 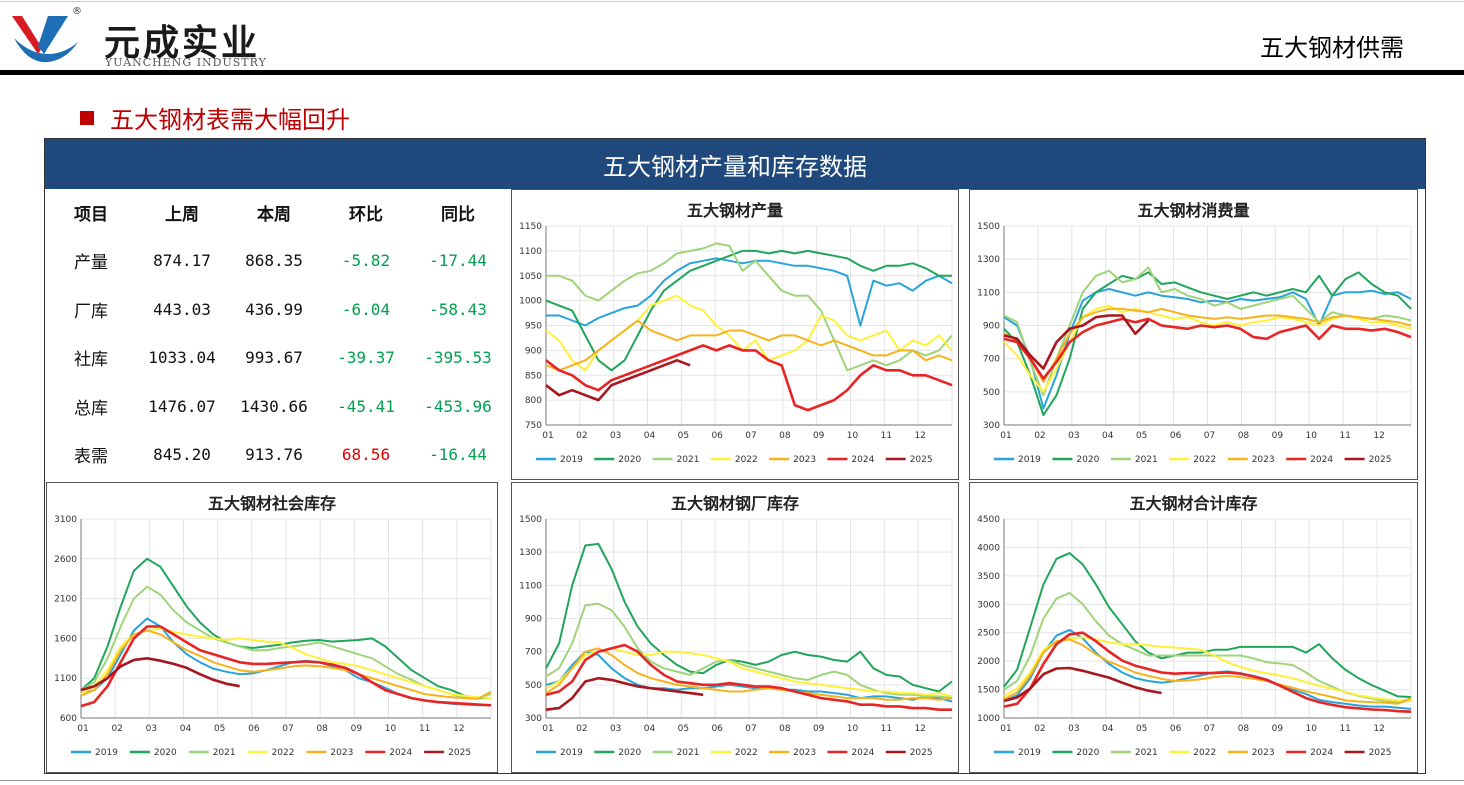 I want to click on series-line-2025, so click(x=160, y=674).